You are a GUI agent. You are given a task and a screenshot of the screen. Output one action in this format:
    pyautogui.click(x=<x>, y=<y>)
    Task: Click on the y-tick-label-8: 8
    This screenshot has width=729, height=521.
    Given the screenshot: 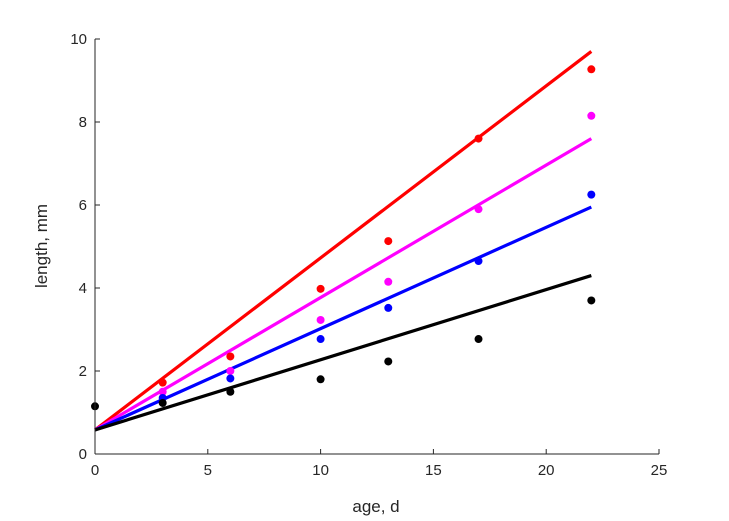 What is the action you would take?
    pyautogui.click(x=83, y=122)
    